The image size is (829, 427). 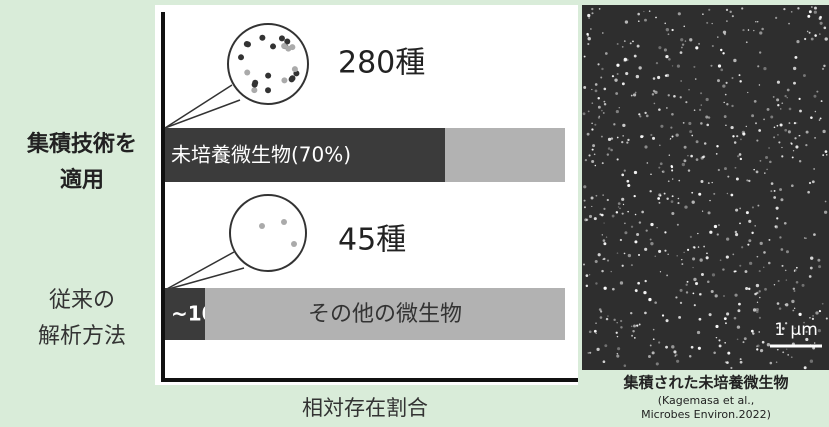 I want to click on bar-segment, so click(x=305, y=155).